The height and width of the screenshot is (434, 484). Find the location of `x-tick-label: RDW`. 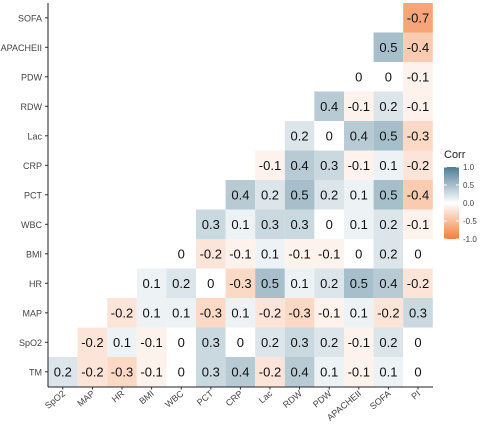

x-tick-label: RDW is located at coordinates (292, 399).